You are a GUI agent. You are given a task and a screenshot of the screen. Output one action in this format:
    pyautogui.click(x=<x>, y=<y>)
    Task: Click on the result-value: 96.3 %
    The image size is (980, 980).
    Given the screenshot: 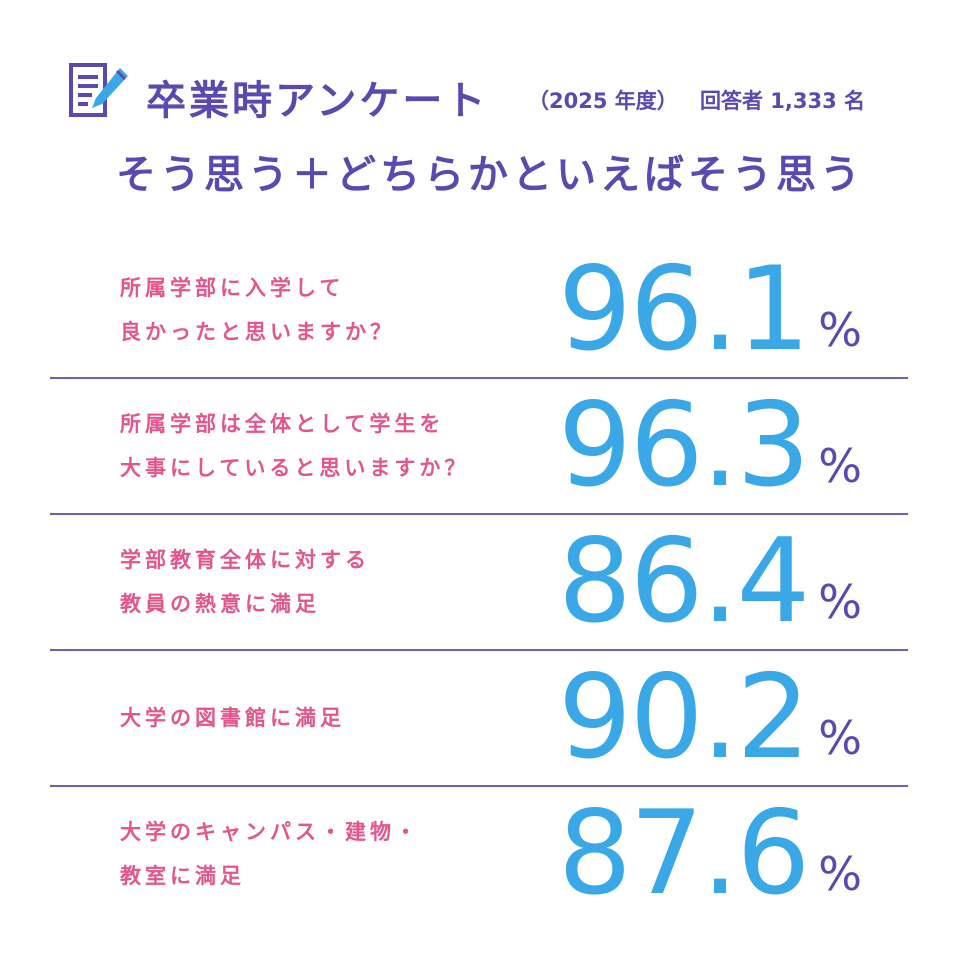 What is the action you would take?
    pyautogui.click(x=710, y=446)
    